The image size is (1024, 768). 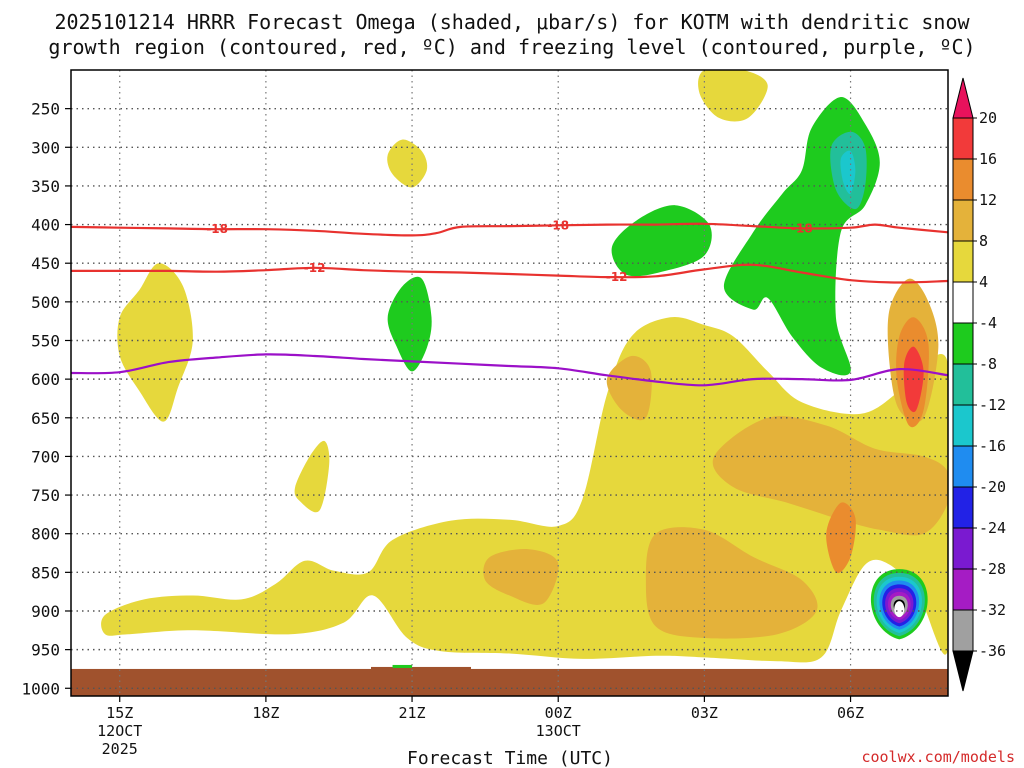 I want to click on colorbar-label-7: -8, so click(x=988, y=364).